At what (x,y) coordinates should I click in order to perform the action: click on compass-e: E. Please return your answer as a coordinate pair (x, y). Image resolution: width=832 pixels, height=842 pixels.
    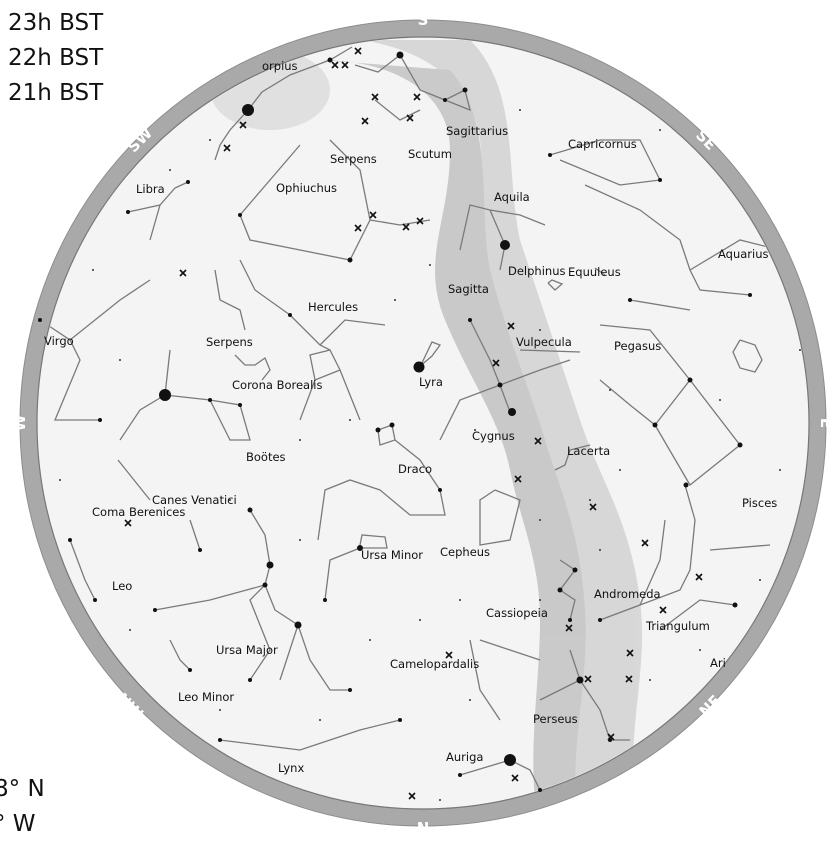
    Looking at the image, I should click on (824, 423).